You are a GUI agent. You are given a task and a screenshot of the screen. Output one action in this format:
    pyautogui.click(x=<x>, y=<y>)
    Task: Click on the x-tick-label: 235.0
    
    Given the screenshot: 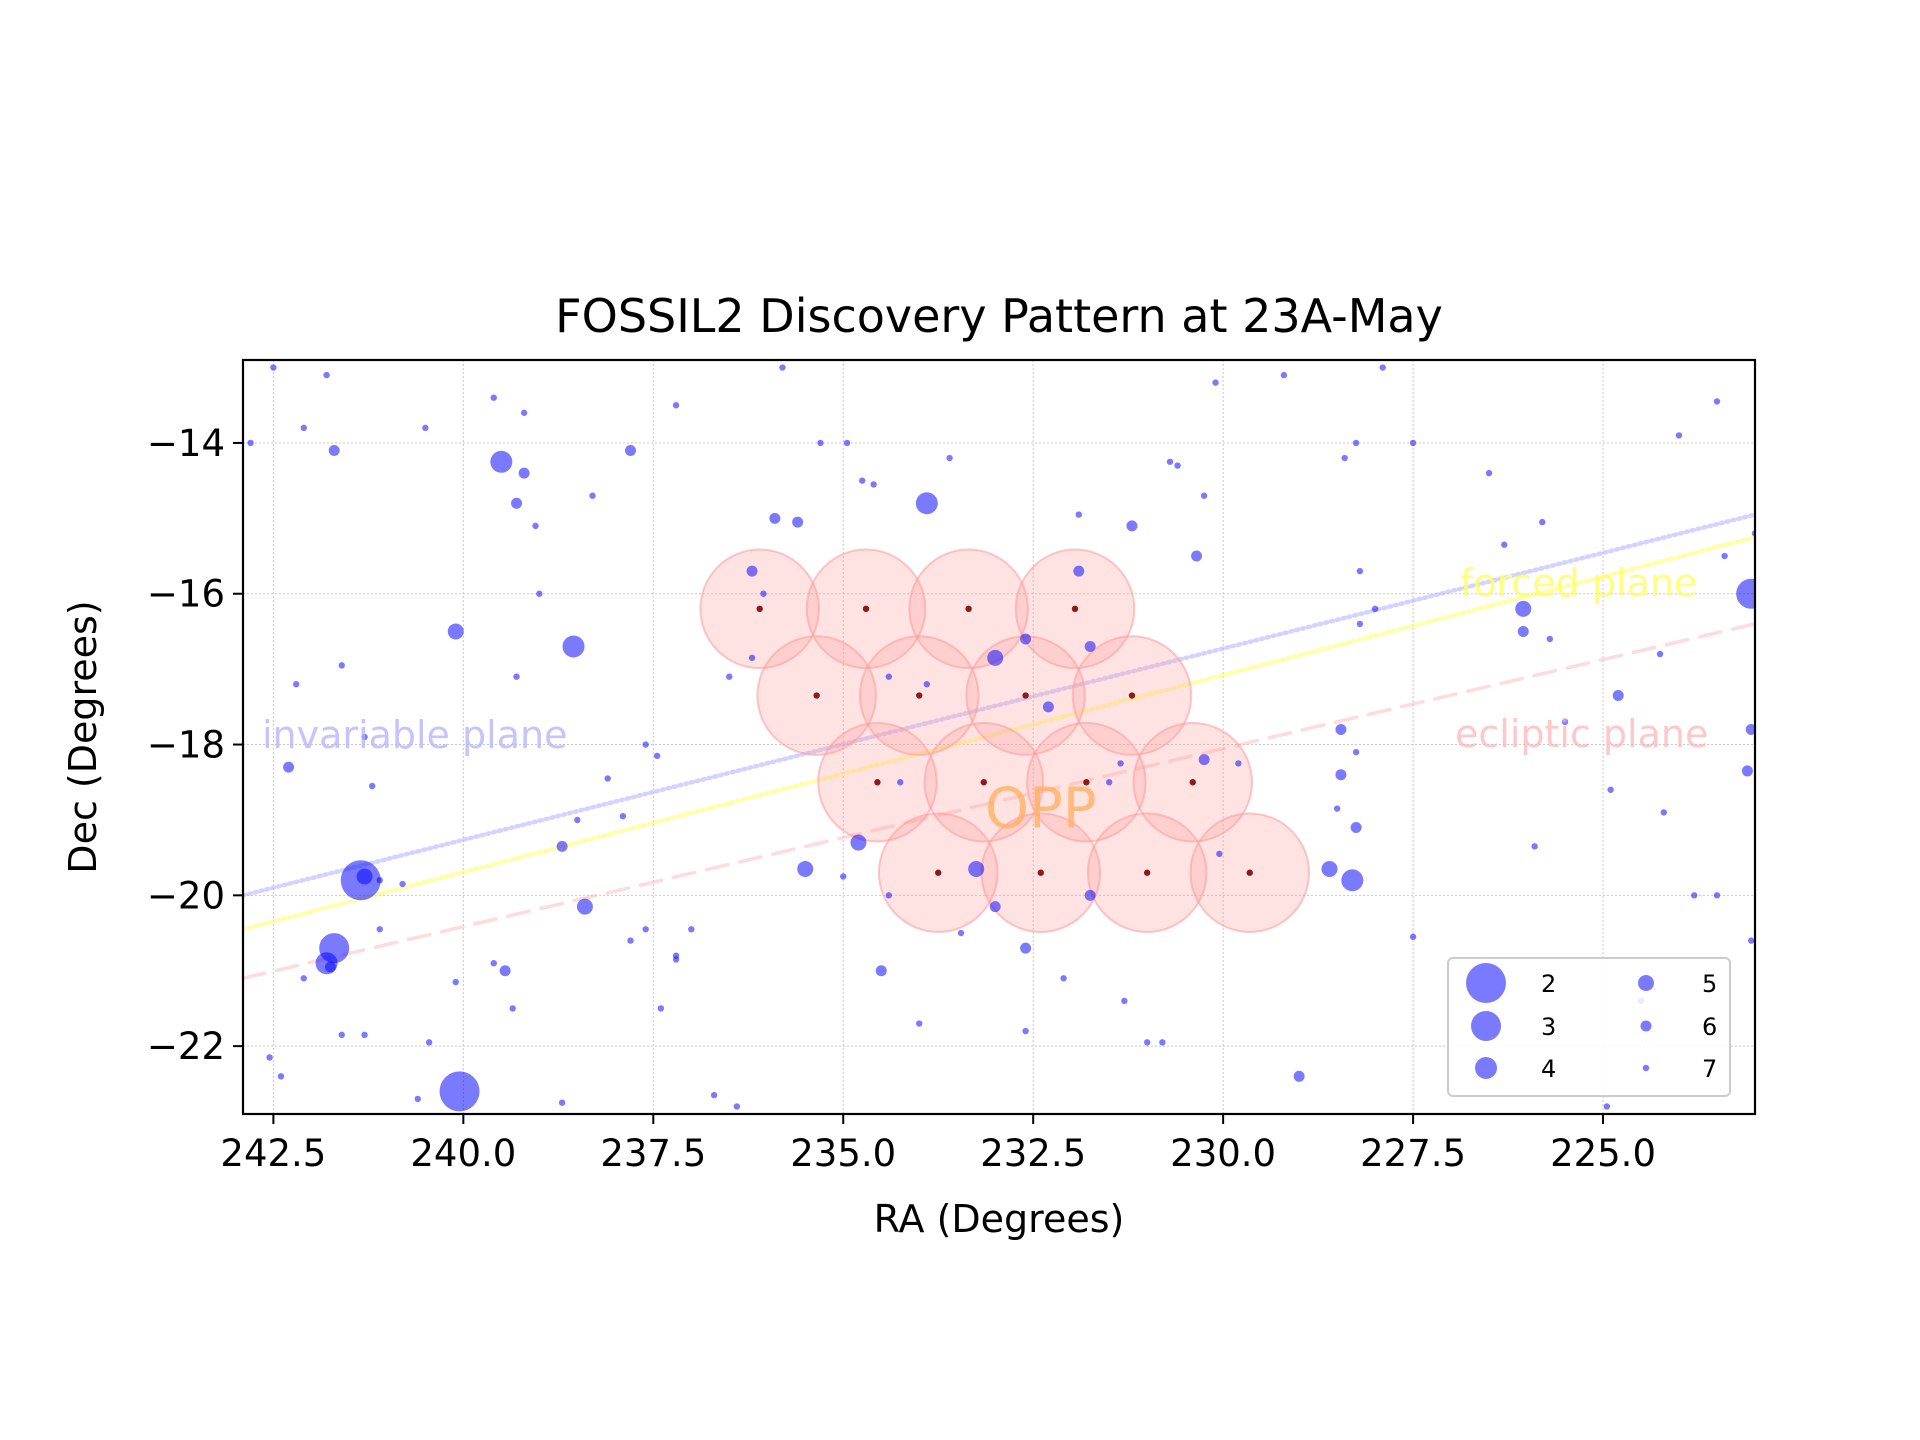 What is the action you would take?
    pyautogui.click(x=843, y=1153)
    